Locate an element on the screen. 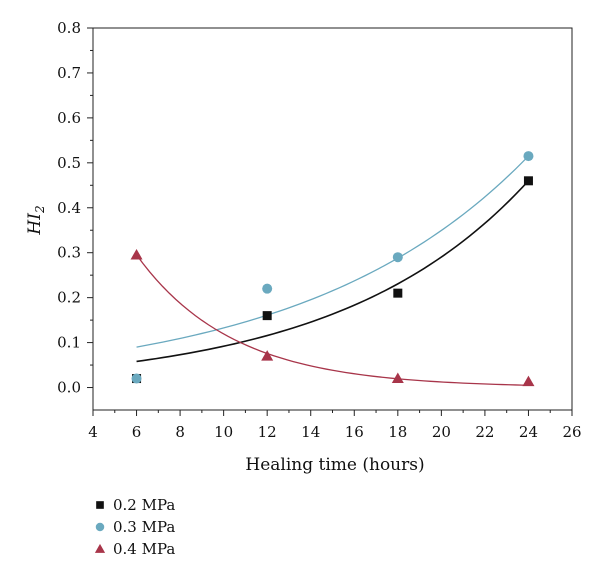 The width and height of the screenshot is (600, 581). x-tick-label: 22 is located at coordinates (484, 432).